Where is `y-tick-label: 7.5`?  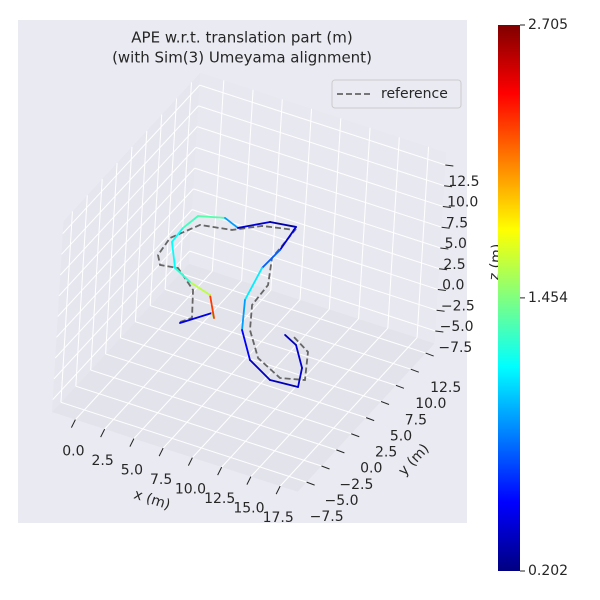 y-tick-label: 7.5 is located at coordinates (416, 420).